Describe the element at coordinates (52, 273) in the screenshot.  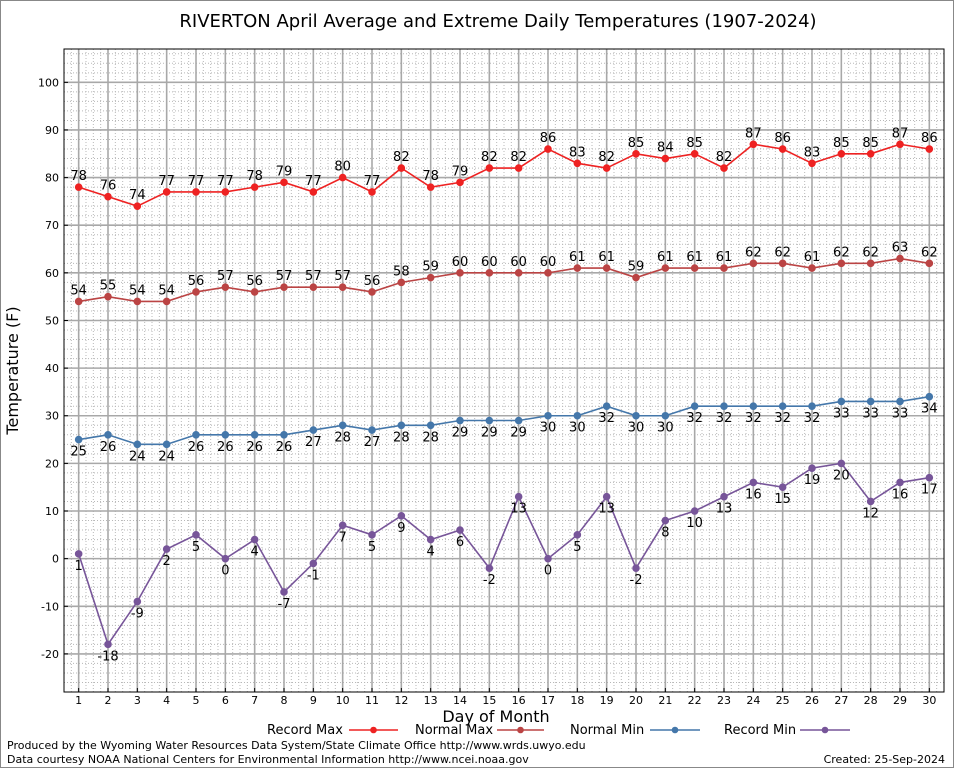
I see `y-tick-label: 60` at that location.